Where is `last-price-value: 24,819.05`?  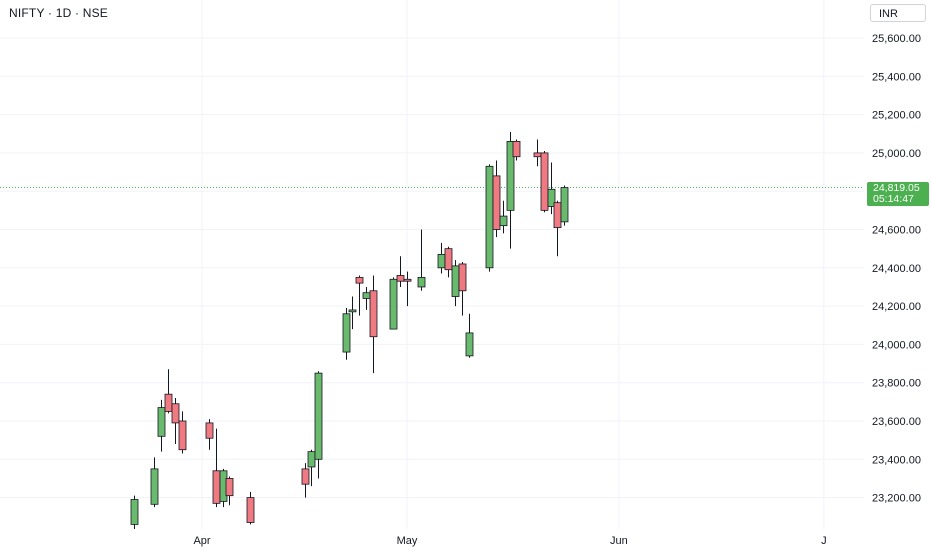 last-price-value: 24,819.05 is located at coordinates (896, 188).